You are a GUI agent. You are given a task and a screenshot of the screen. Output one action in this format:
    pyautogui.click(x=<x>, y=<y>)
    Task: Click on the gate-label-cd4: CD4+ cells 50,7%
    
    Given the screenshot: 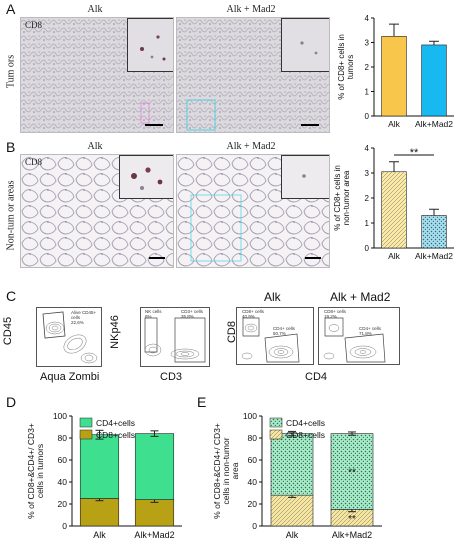 What is the action you would take?
    pyautogui.click(x=284, y=331)
    